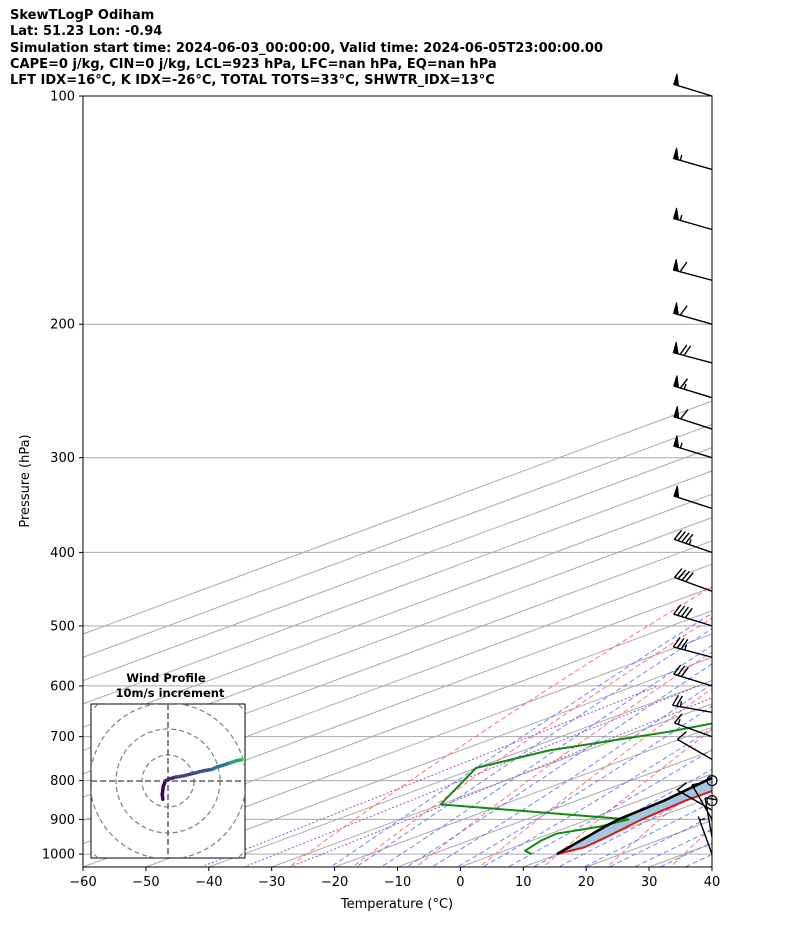  Describe the element at coordinates (188, 774) in the screenshot. I see `hodograph-trace-segment` at that location.